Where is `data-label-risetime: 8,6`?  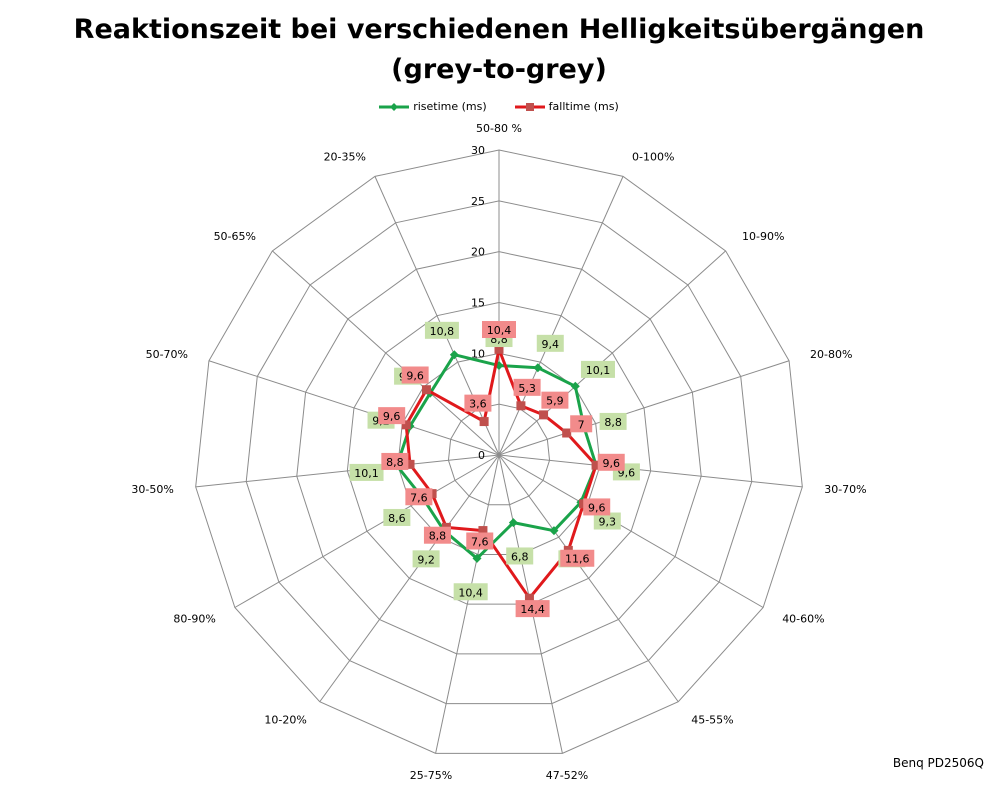 data-label-risetime: 8,6 is located at coordinates (397, 518).